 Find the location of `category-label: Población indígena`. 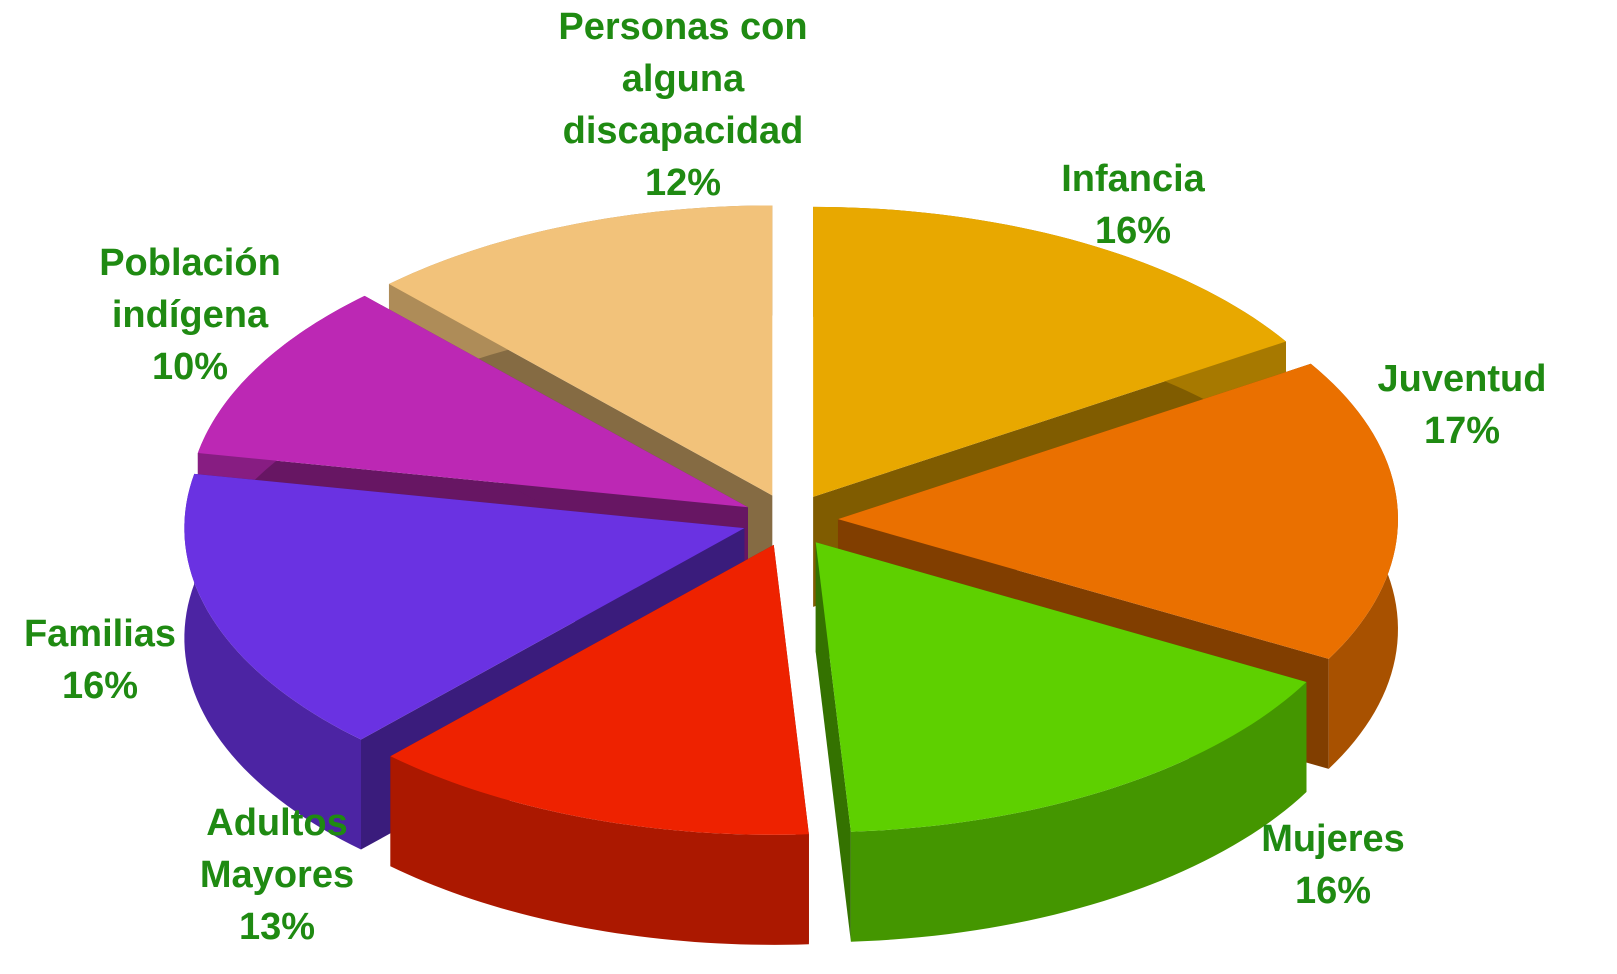

category-label: Población indígena is located at coordinates (190, 289).